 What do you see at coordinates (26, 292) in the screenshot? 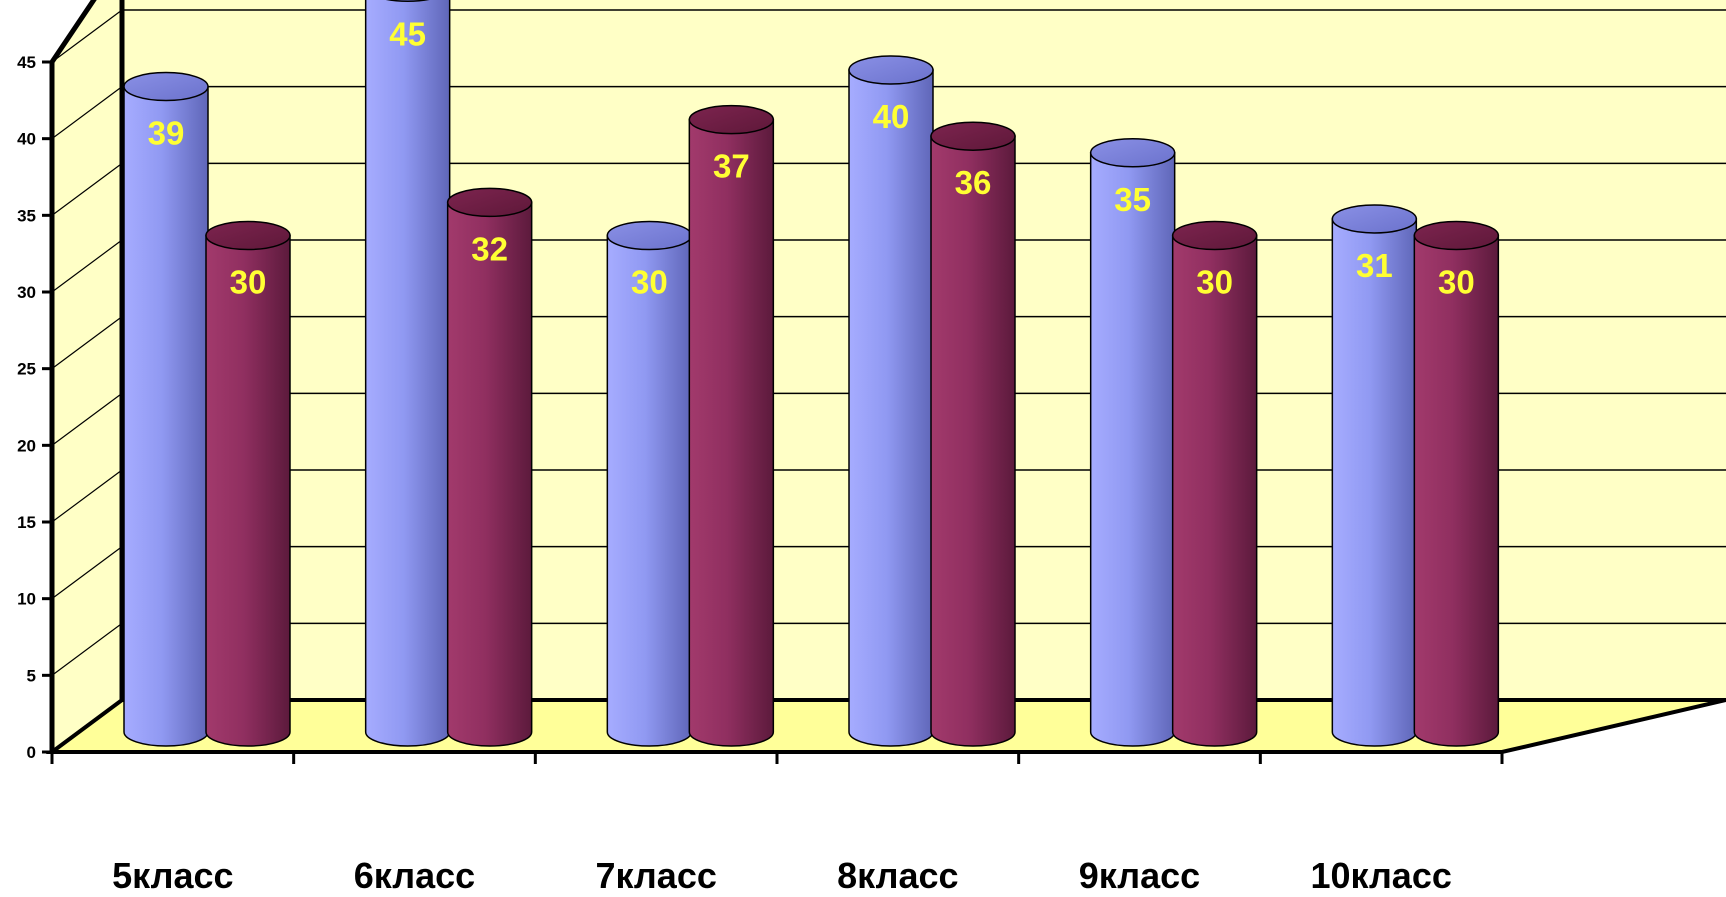
I see `y-tick-label: 30` at bounding box center [26, 292].